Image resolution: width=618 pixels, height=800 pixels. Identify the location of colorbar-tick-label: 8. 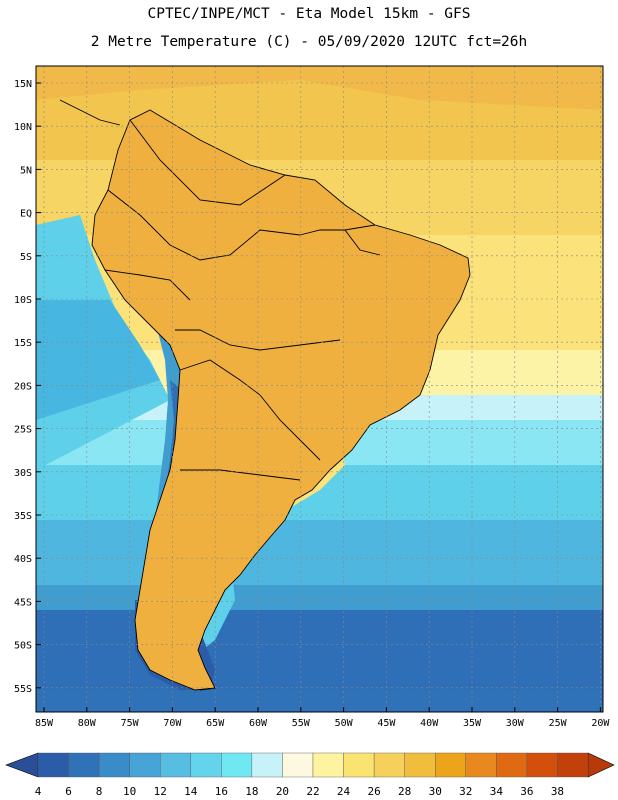
(99, 791).